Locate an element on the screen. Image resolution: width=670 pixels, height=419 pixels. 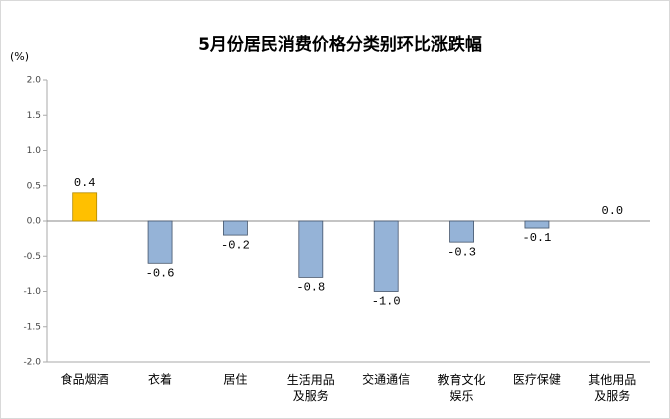
x-tick-label: 居住 is located at coordinates (235, 380).